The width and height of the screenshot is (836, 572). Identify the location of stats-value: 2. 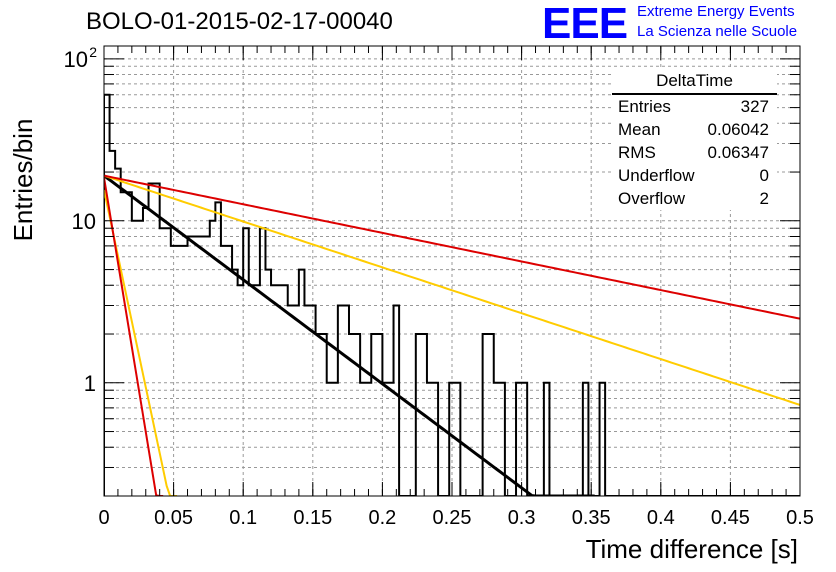
(764, 198).